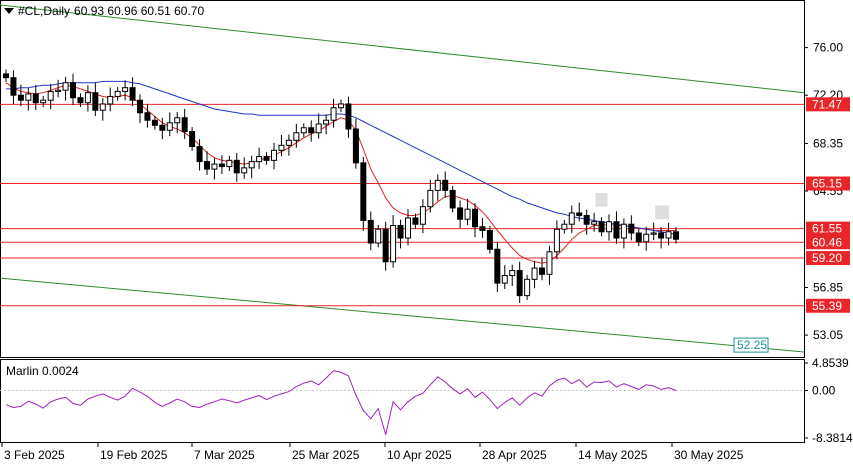 The width and height of the screenshot is (853, 472). I want to click on chart-menu-arrow-icon, so click(9, 11).